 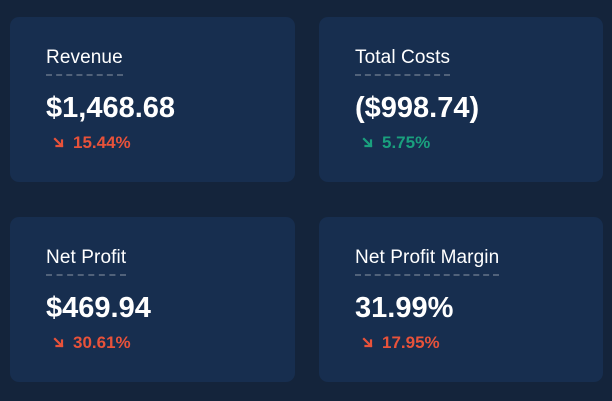 What do you see at coordinates (404, 308) in the screenshot?
I see `card-value: 31.99%` at bounding box center [404, 308].